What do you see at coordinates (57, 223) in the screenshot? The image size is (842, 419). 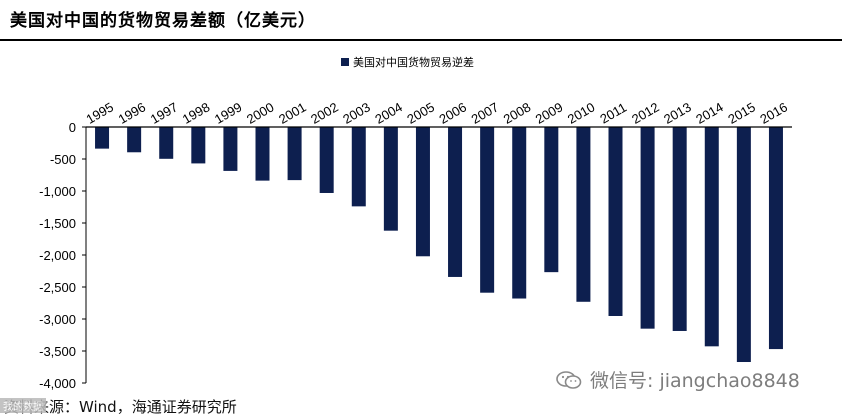 I see `y-tick-label: -1,500` at bounding box center [57, 223].